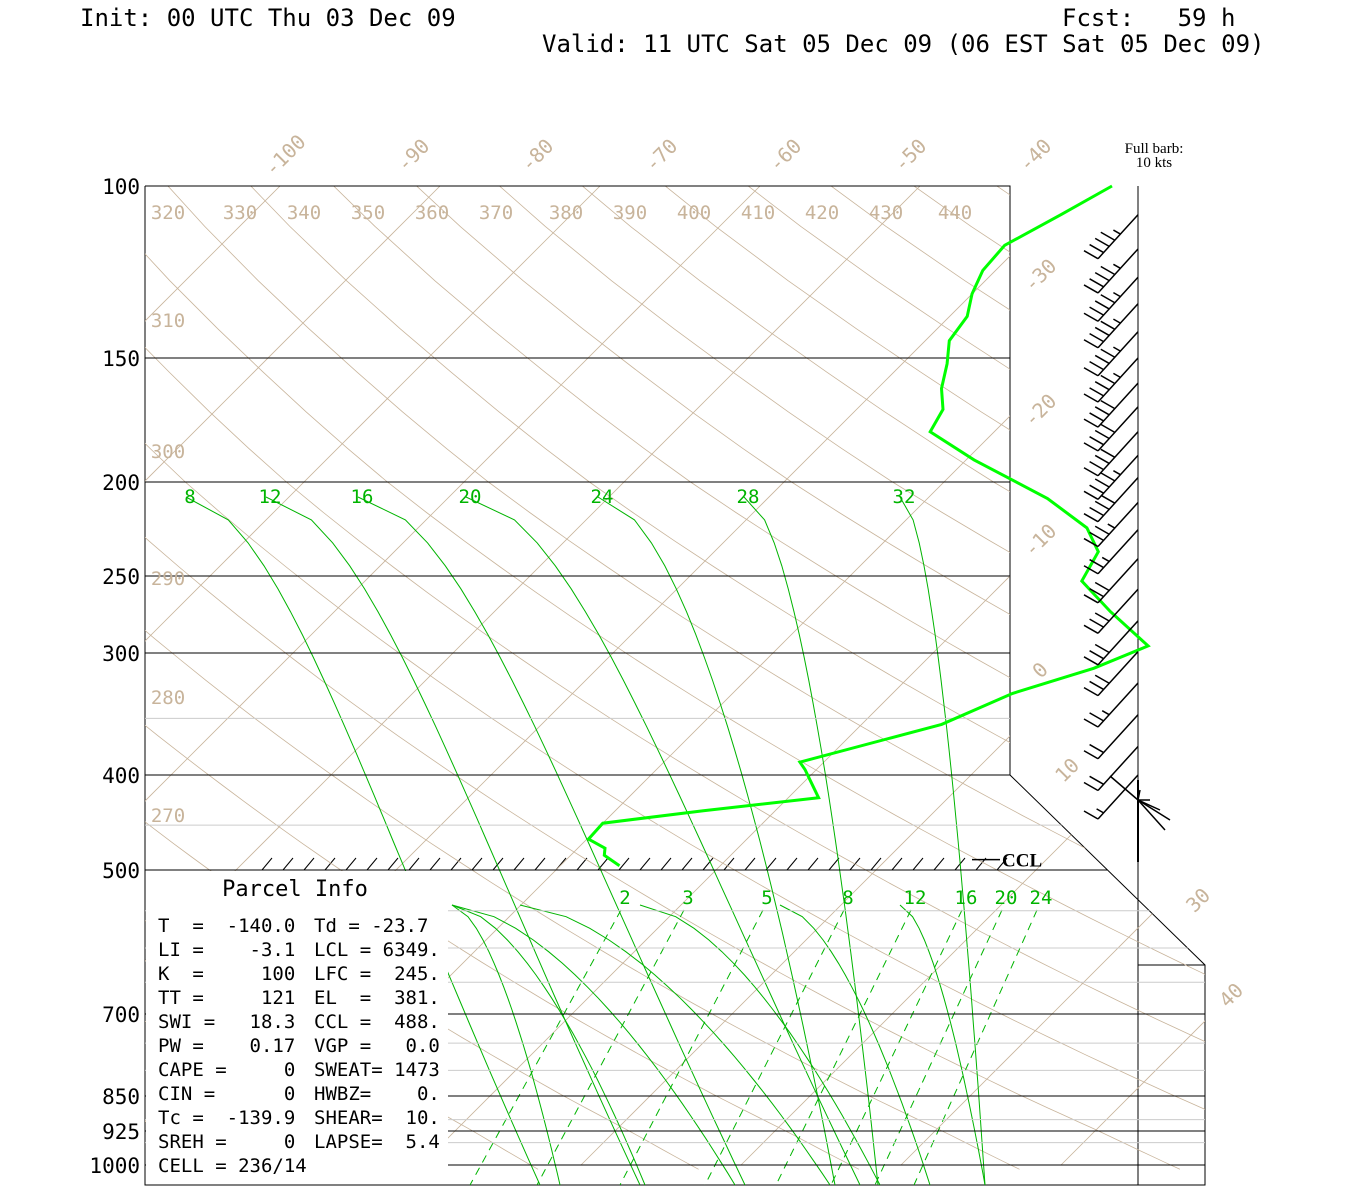  What do you see at coordinates (432, 213) in the screenshot?
I see `theta-label: 360` at bounding box center [432, 213].